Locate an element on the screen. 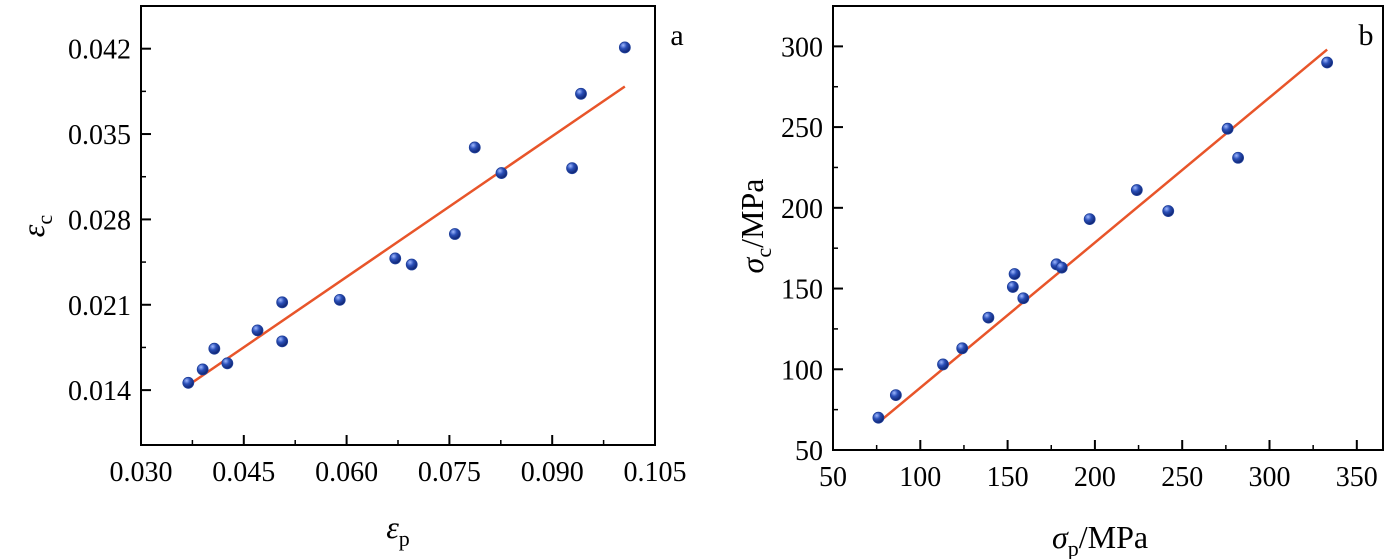  y-tick-label: 0.035 is located at coordinates (99, 135).